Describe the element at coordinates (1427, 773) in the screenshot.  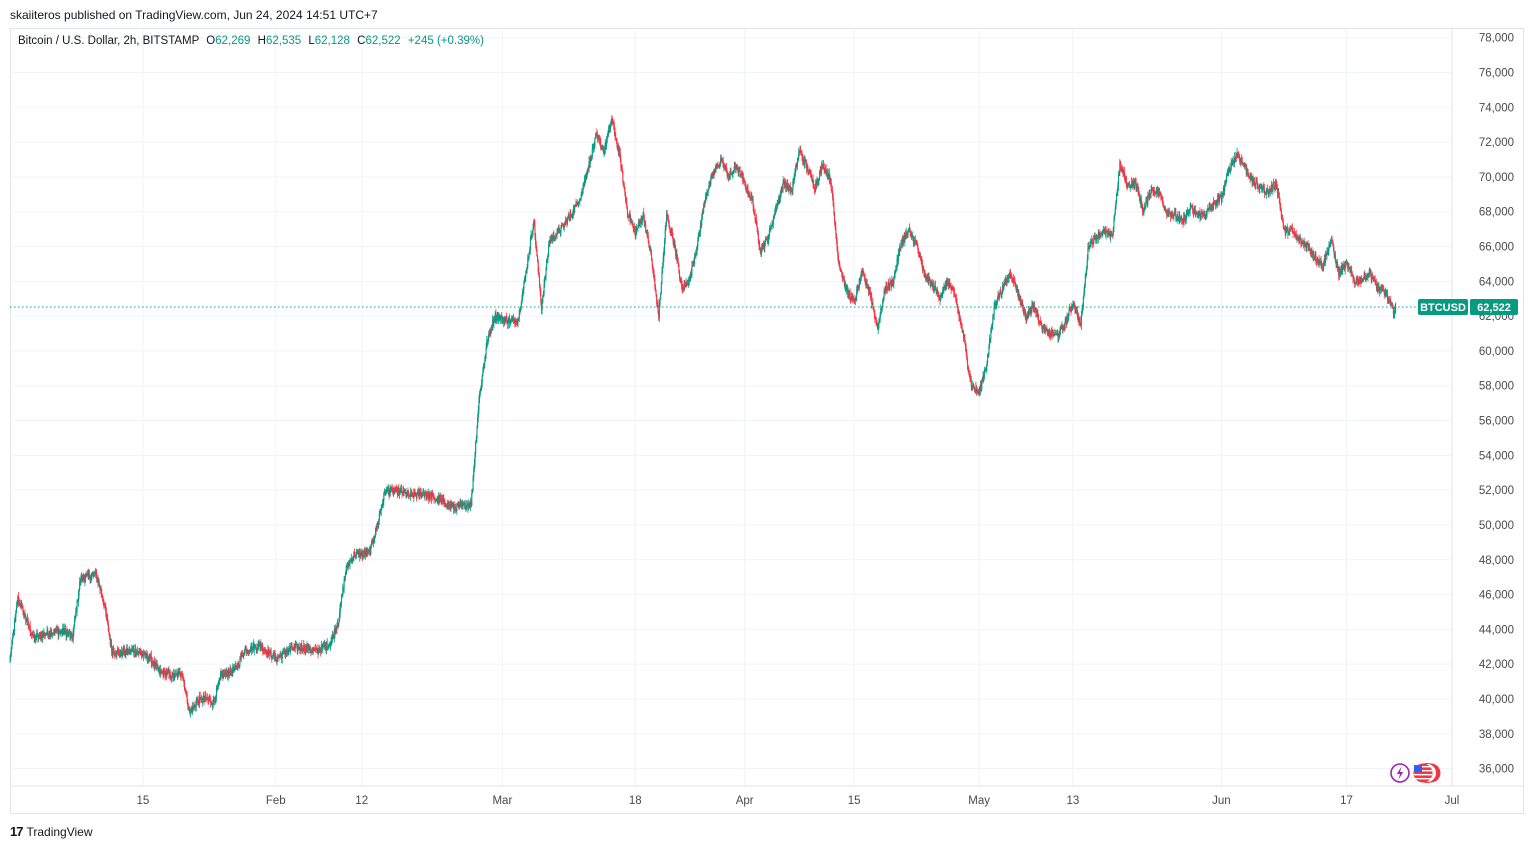
I see `us-flag-icon` at that location.